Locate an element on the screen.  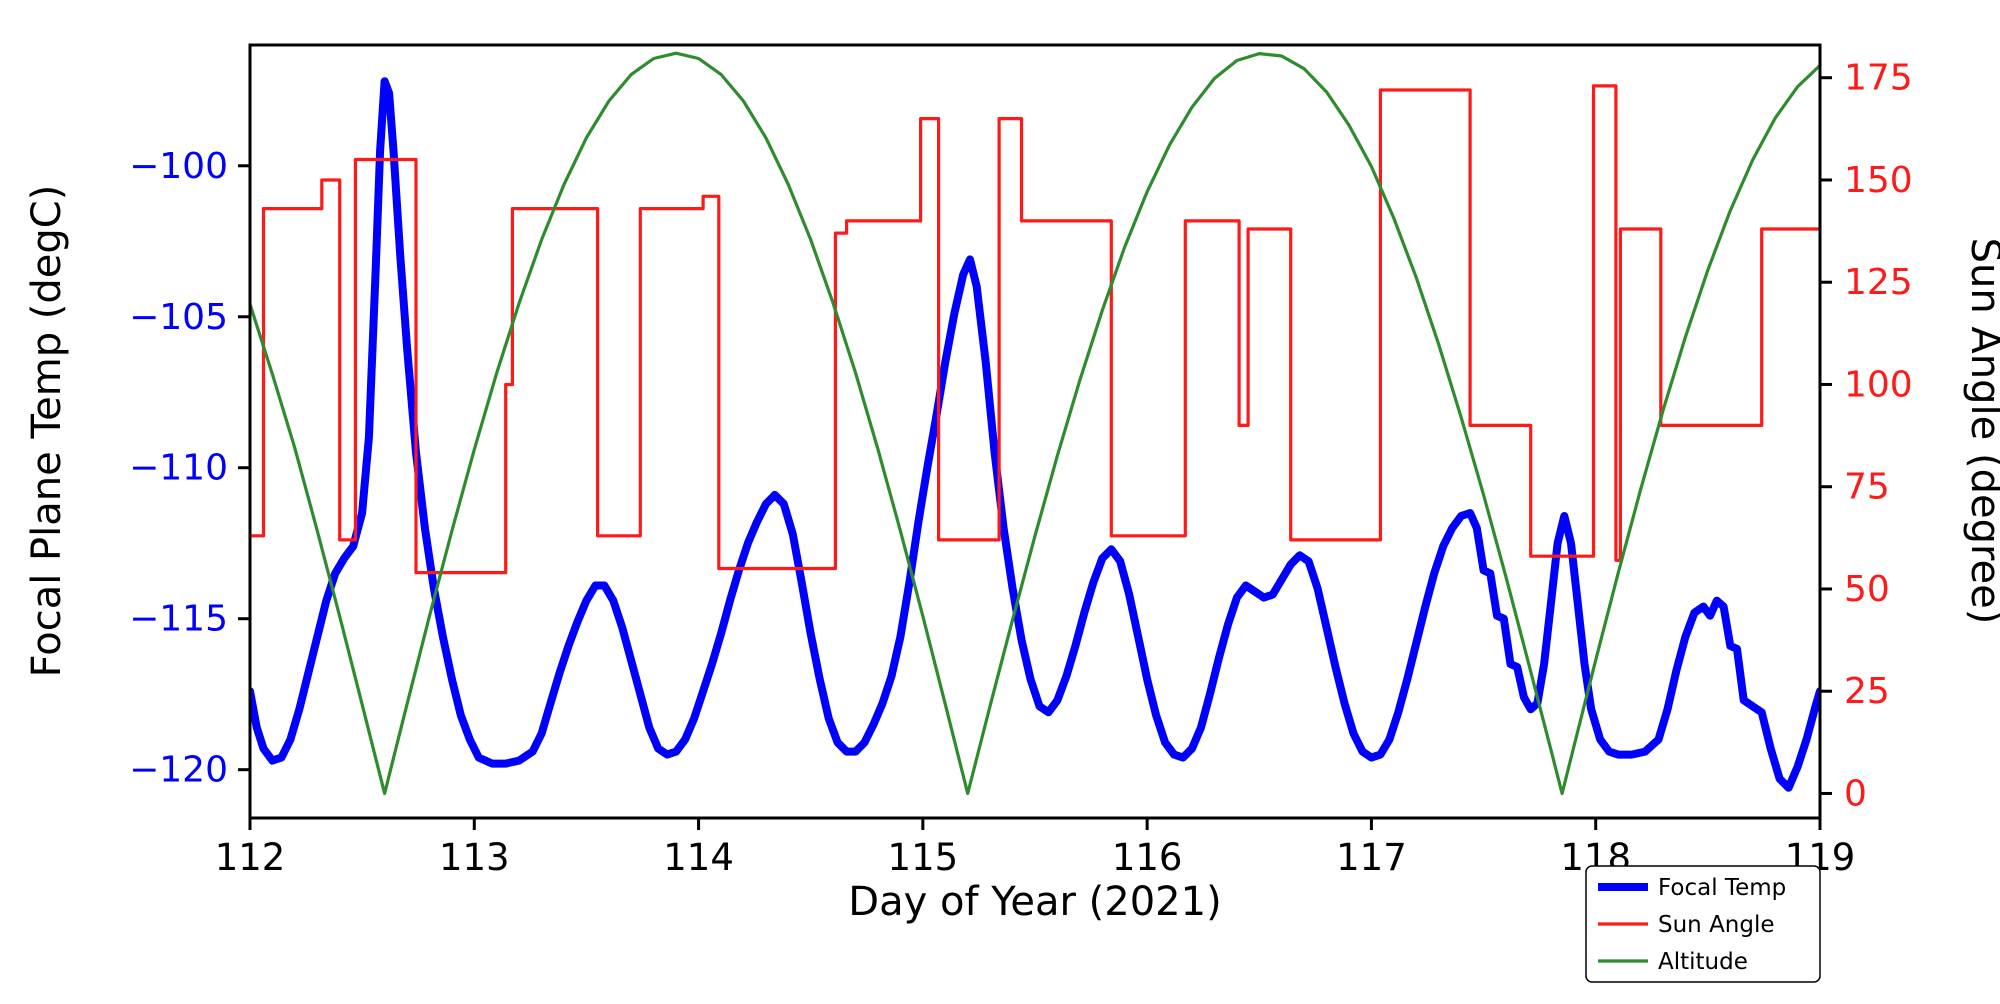
right-y-tick-label: 75 is located at coordinates (1867, 487).